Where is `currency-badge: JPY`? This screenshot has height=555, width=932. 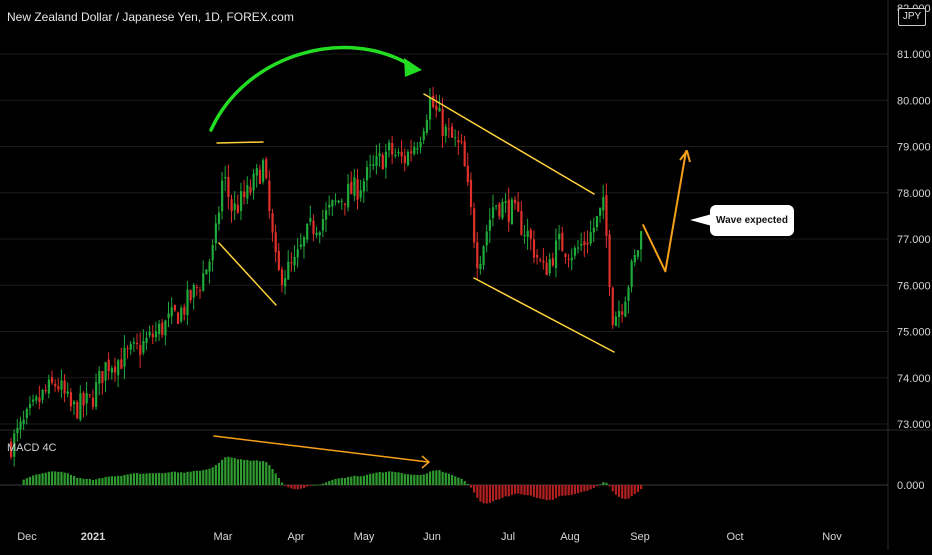
currency-badge: JPY is located at coordinates (912, 17).